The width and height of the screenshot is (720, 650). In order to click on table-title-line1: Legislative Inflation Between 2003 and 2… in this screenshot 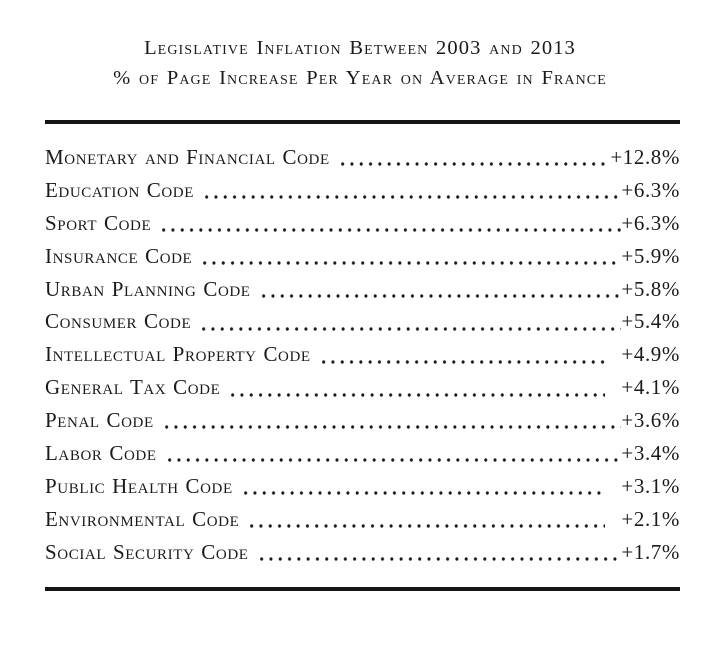, I will do `click(360, 48)`.